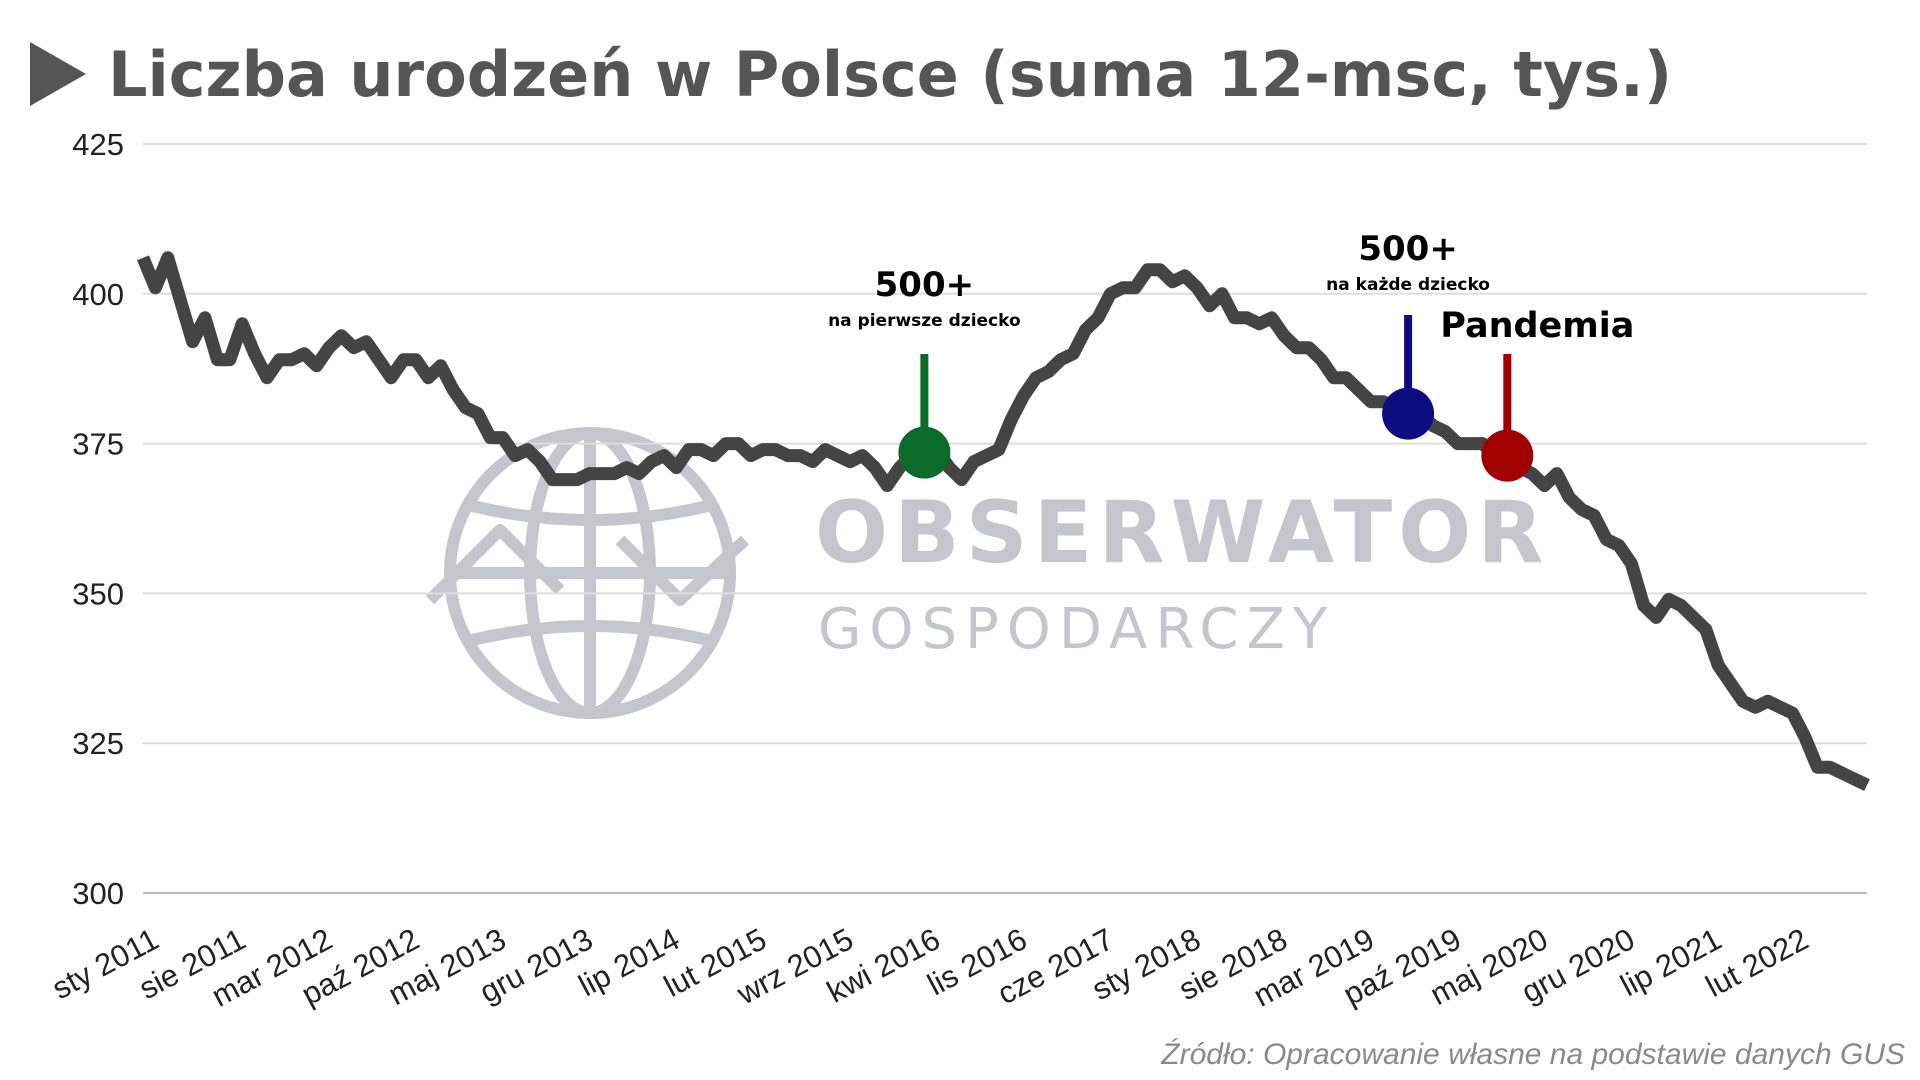 This screenshot has height=1080, width=1920. Describe the element at coordinates (98, 519) in the screenshot. I see `y-axis-ticks: 300 325 350 375 400 425` at that location.